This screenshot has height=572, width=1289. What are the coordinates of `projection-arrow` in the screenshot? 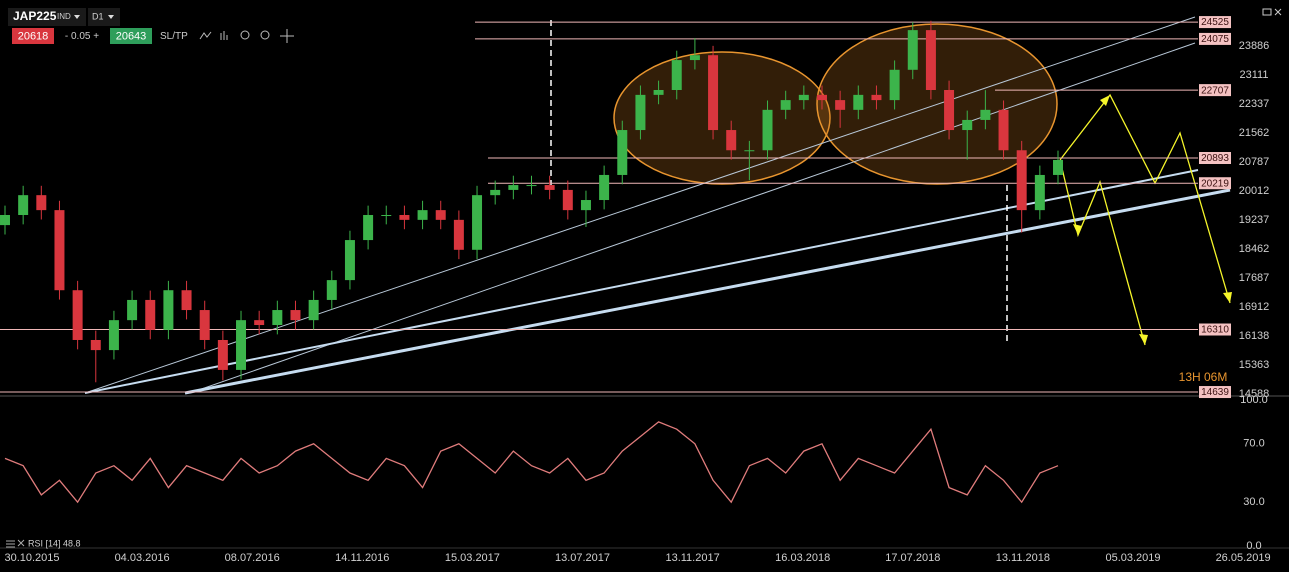 It's located at (1102, 252).